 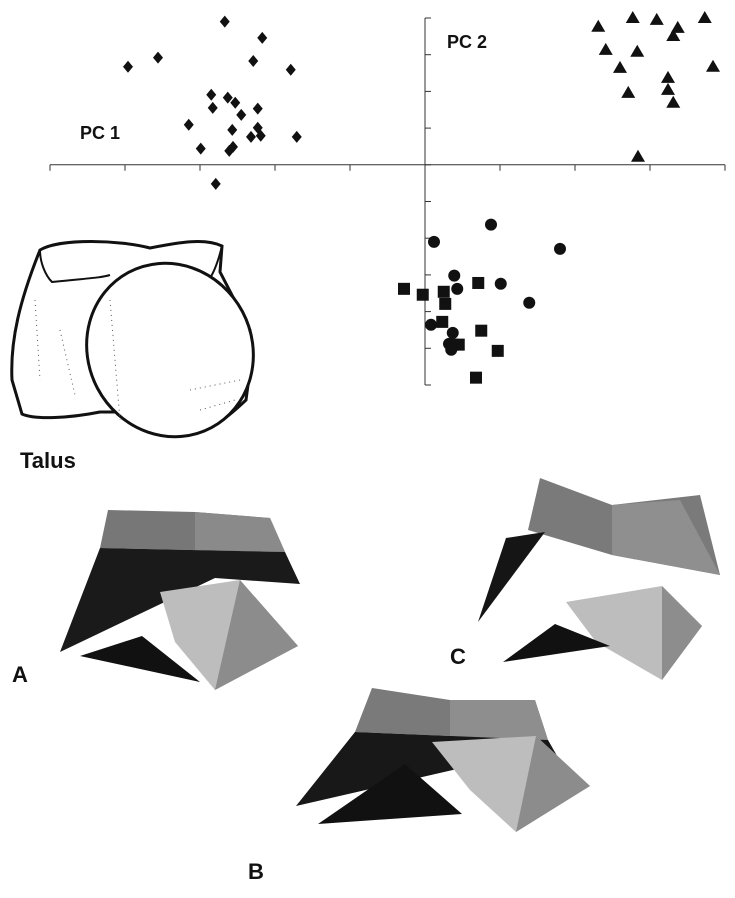 What do you see at coordinates (467, 42) in the screenshot?
I see `axis-label: PC 2` at bounding box center [467, 42].